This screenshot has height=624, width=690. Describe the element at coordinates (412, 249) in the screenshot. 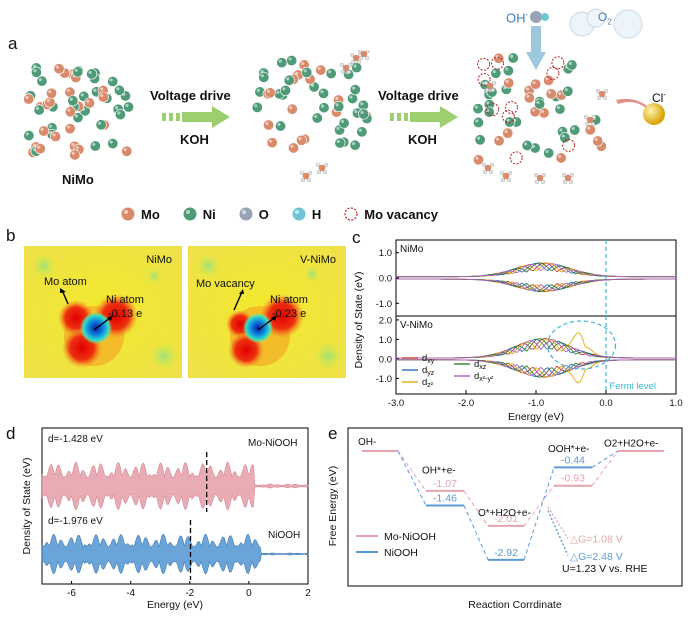

I see `subplot-title: NiMo` at that location.